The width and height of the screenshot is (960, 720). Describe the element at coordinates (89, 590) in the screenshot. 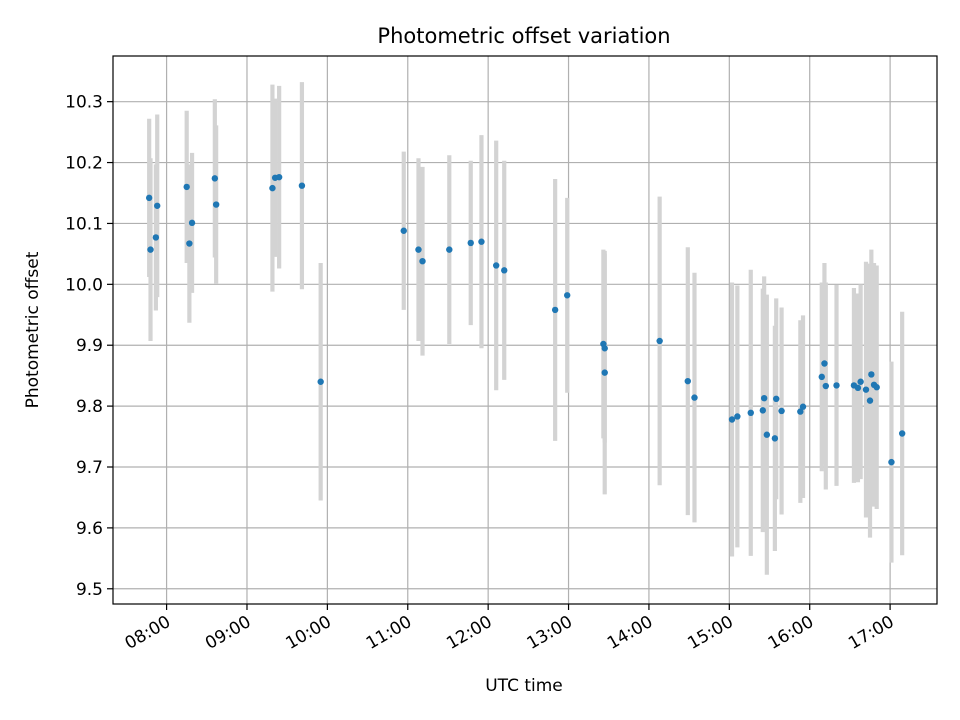

I see `y-tick-label: 9.5` at that location.